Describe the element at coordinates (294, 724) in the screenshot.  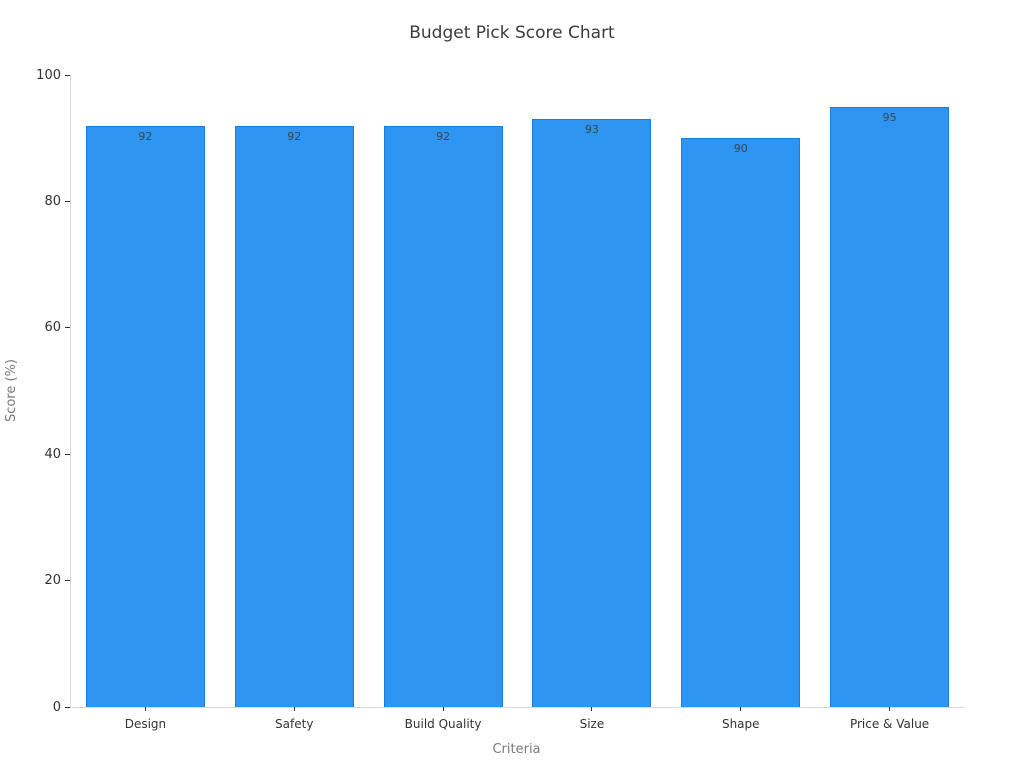
I see `x-tick-label: Safety` at that location.